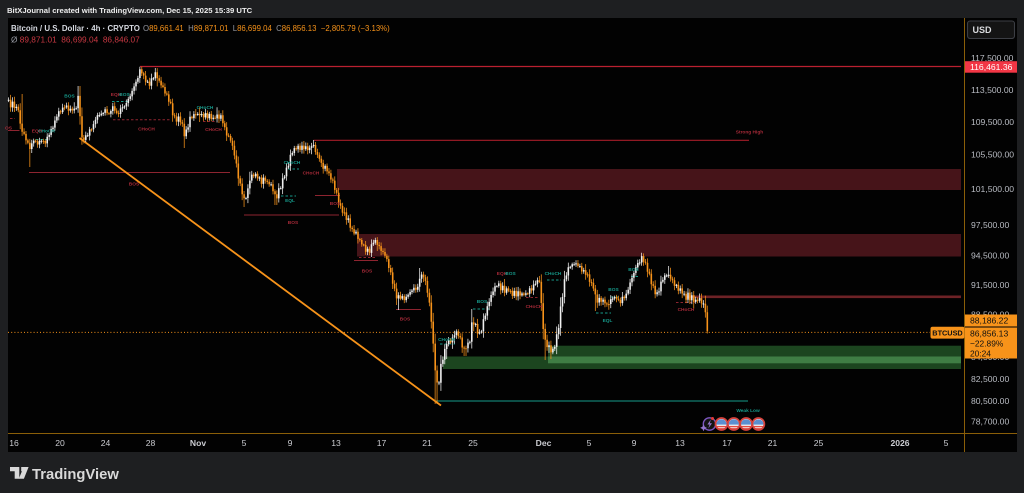  I want to click on svg-text: 78,700.00, so click(990, 422).